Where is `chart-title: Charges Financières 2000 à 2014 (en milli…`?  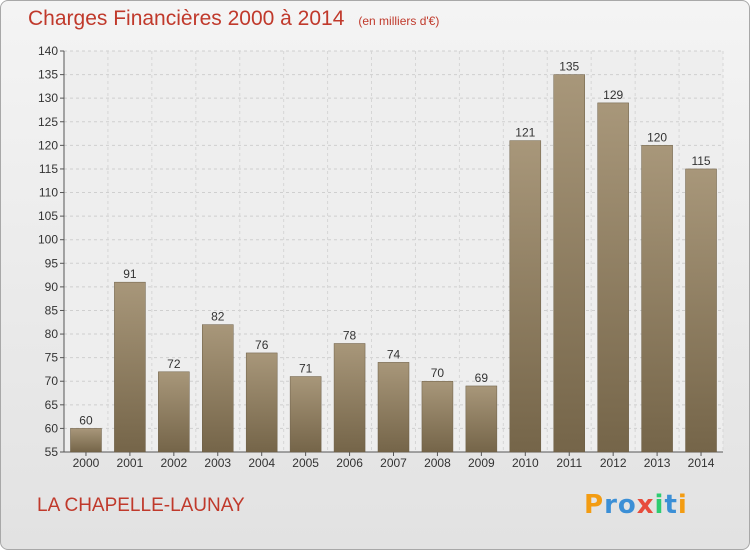 chart-title: Charges Financières 2000 à 2014 (en milli… is located at coordinates (233, 19).